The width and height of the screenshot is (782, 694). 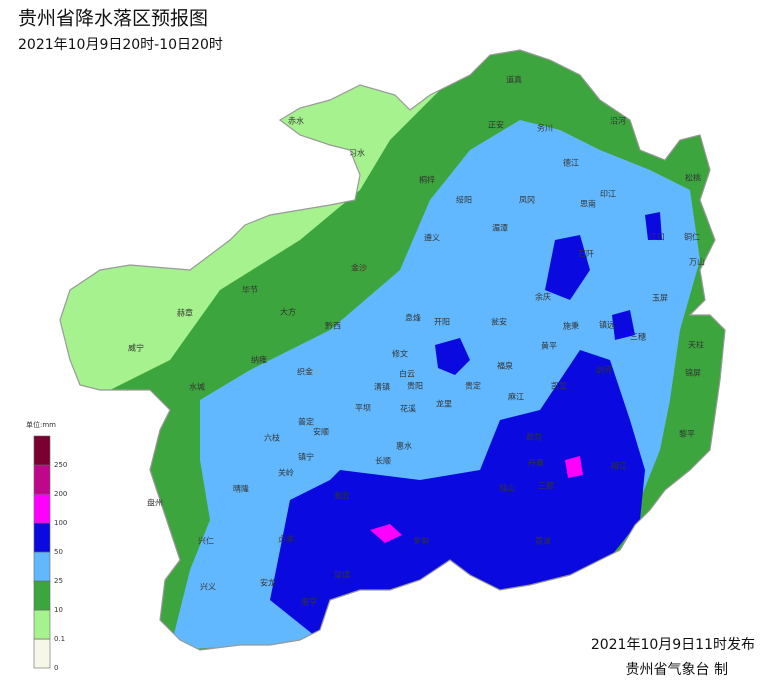 I want to click on place-label: 绥阳, so click(x=464, y=200).